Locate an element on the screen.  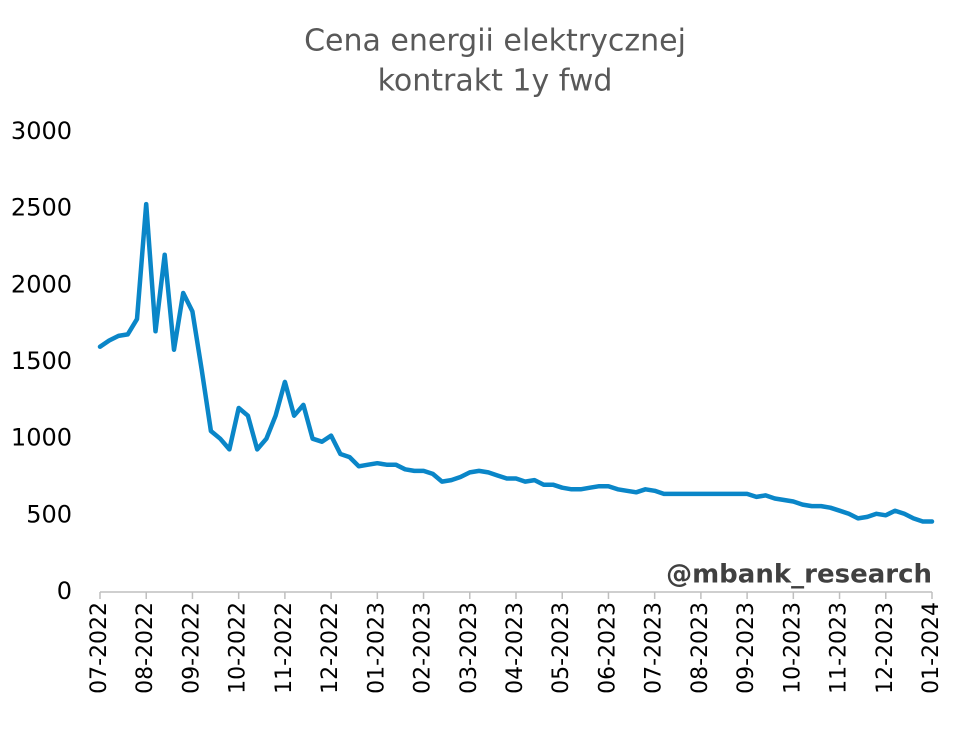
x-tick-label: 09-2022 is located at coordinates (191, 648).